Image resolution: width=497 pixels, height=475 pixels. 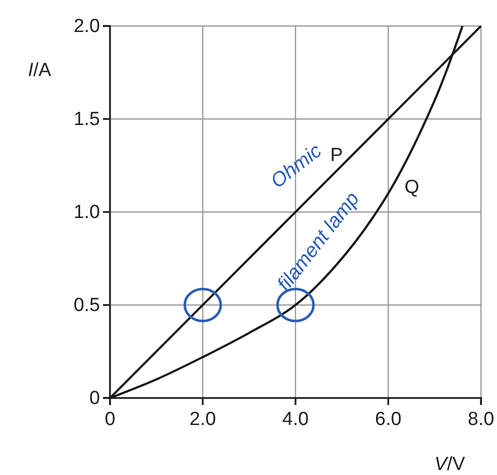 I want to click on y-tick-label: 1.0, so click(x=87, y=213).